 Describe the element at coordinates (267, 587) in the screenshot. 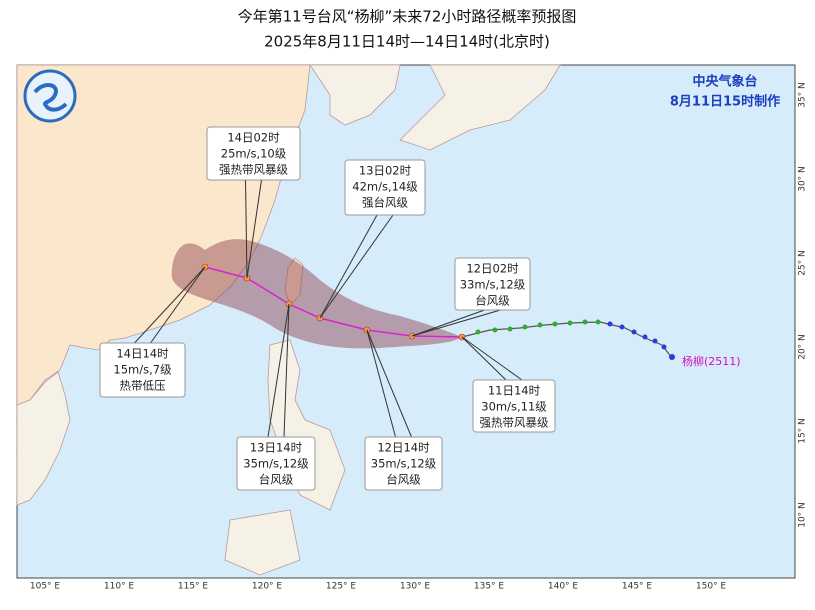

I see `lon-label: 120° E` at that location.